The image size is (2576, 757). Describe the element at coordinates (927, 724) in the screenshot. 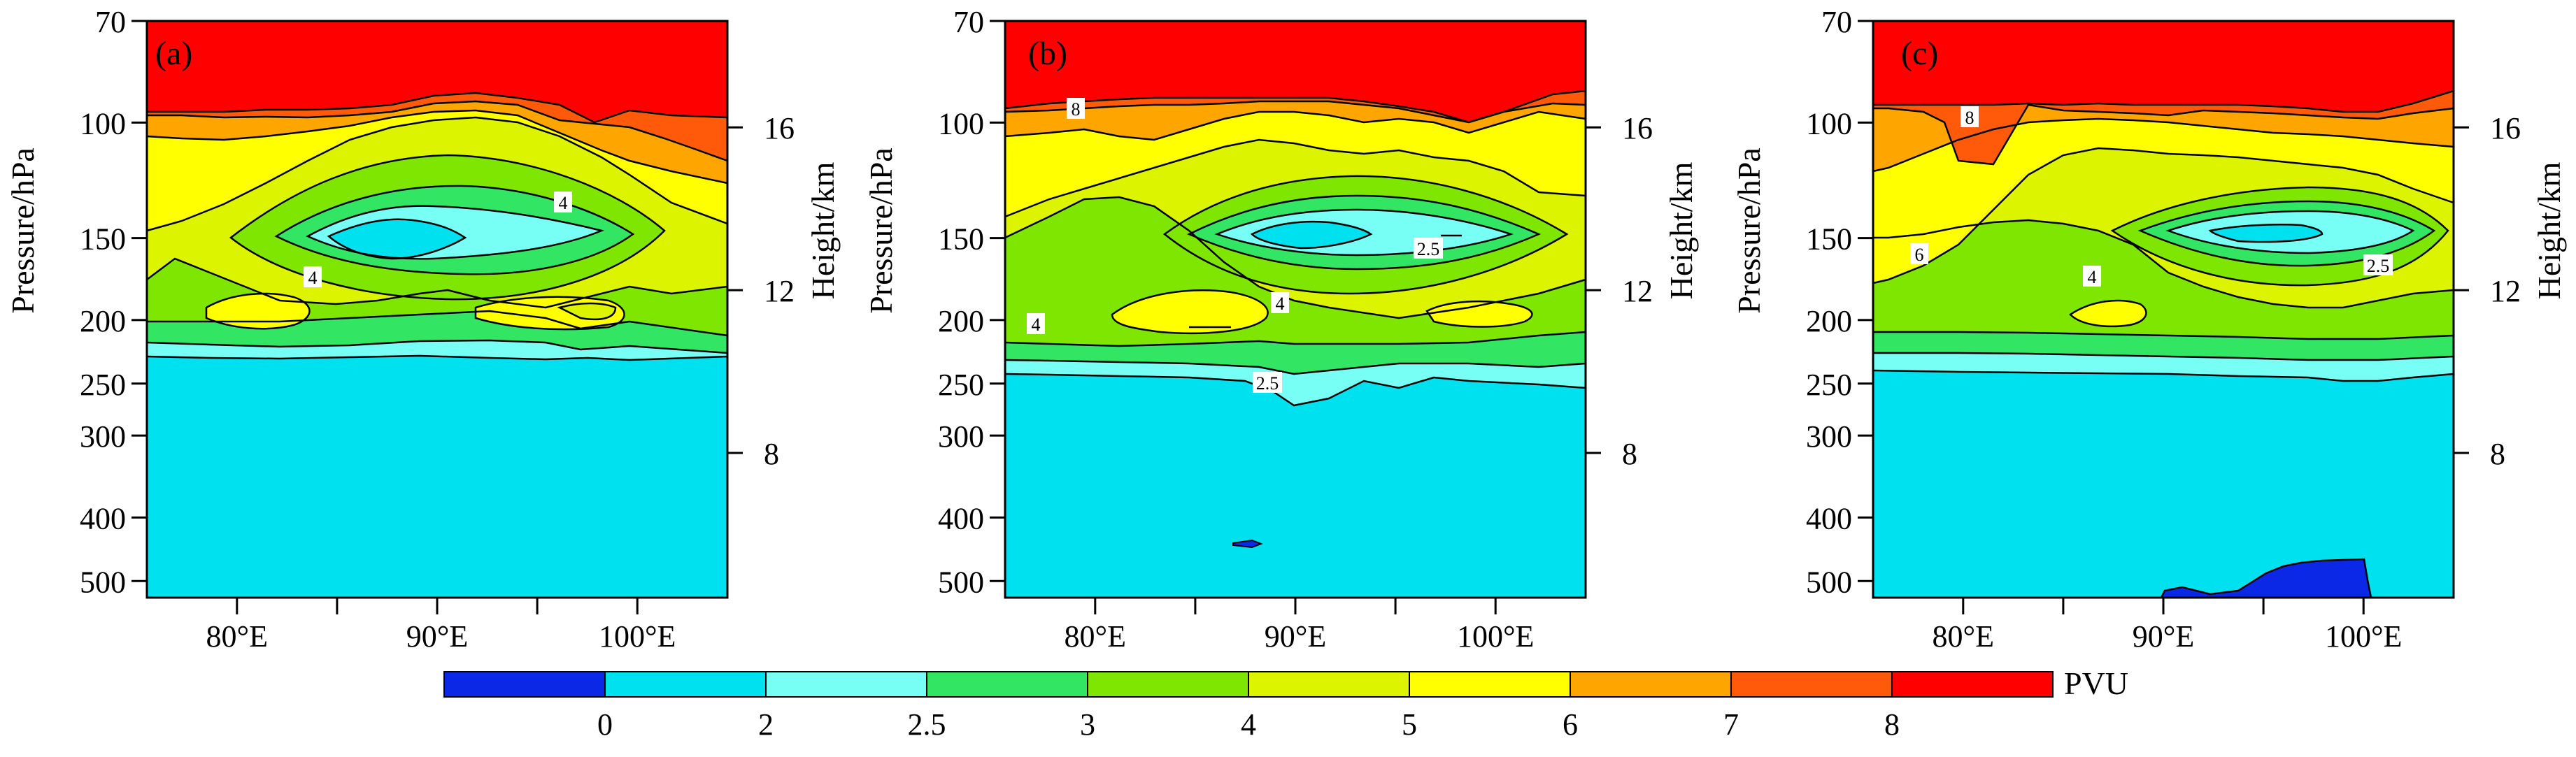

I see `colorbar-tick-label: 2.5` at that location.